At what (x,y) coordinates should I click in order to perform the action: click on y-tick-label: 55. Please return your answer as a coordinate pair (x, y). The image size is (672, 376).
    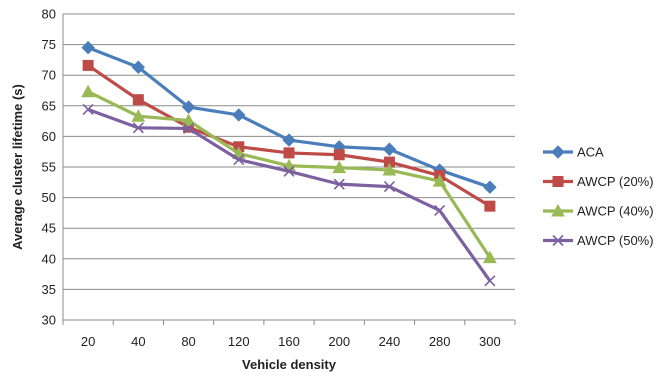
    Looking at the image, I should click on (49, 167).